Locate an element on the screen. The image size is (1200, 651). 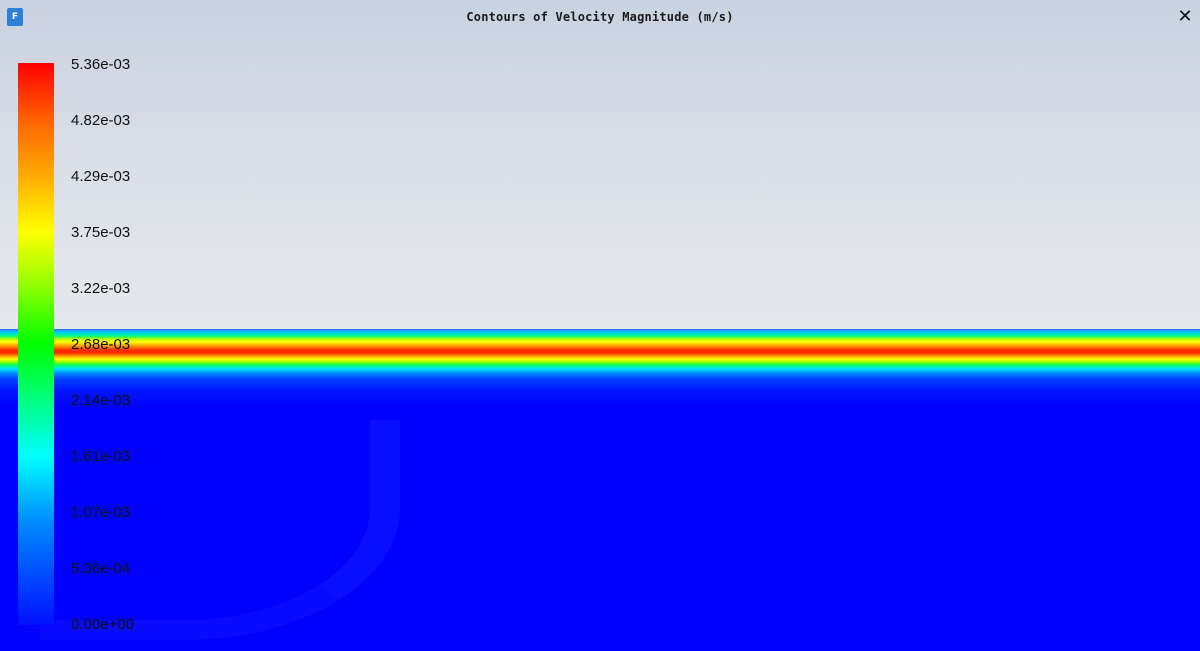
title-bar: F Contours of Velocity Magnitude (m/s) ✕ is located at coordinates (600, 17).